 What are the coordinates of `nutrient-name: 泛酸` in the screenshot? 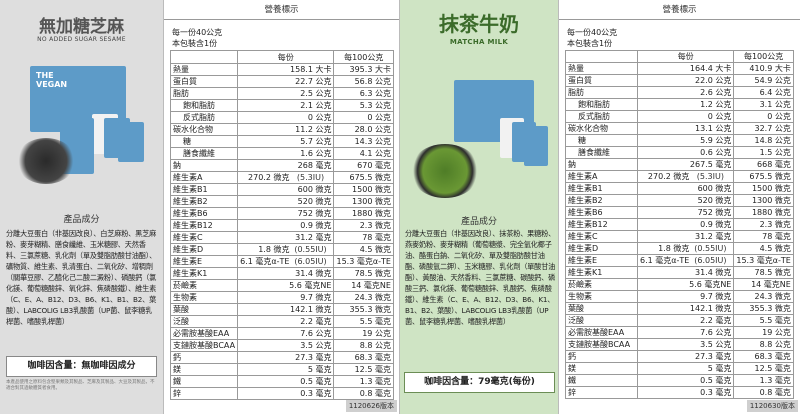 It's located at (601, 320).